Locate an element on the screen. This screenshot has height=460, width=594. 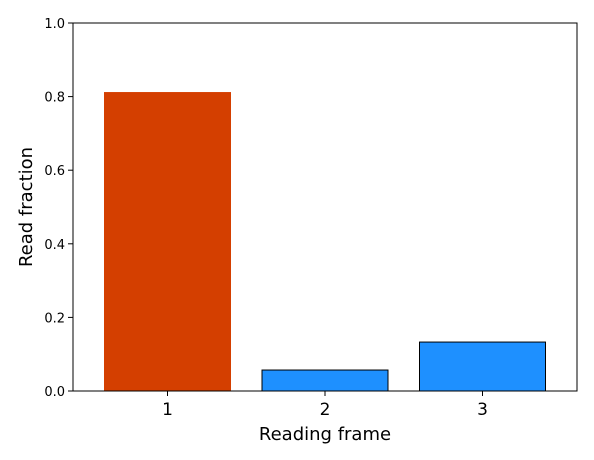
y-tick-label: 0.4 is located at coordinates (54, 245).